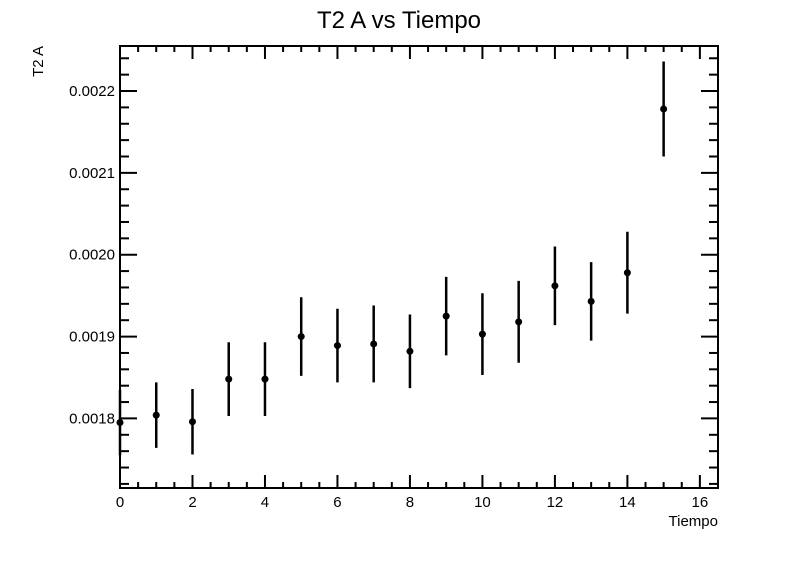  I want to click on x-tick-label: 8, so click(410, 502).